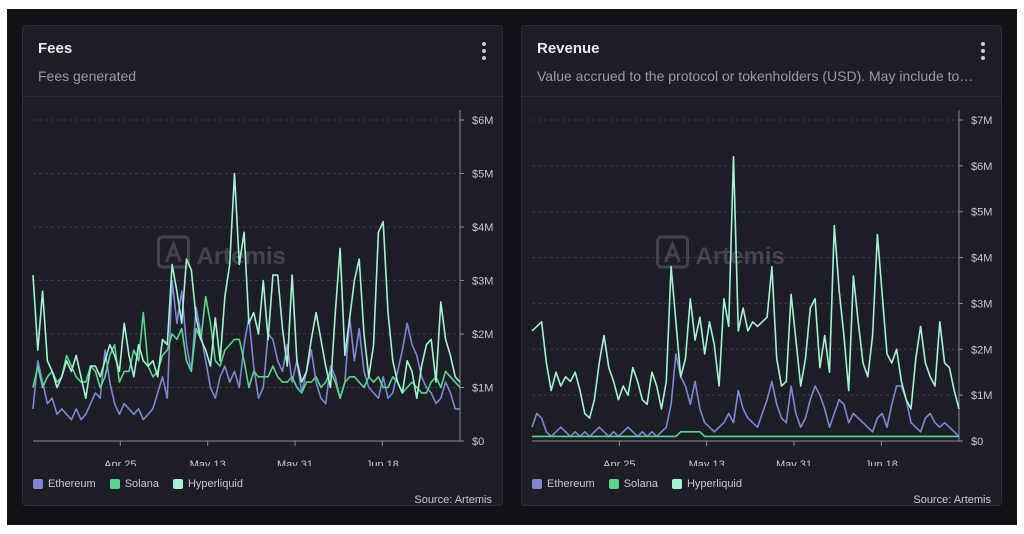  I want to click on watermark-text: Artemis, so click(740, 256).